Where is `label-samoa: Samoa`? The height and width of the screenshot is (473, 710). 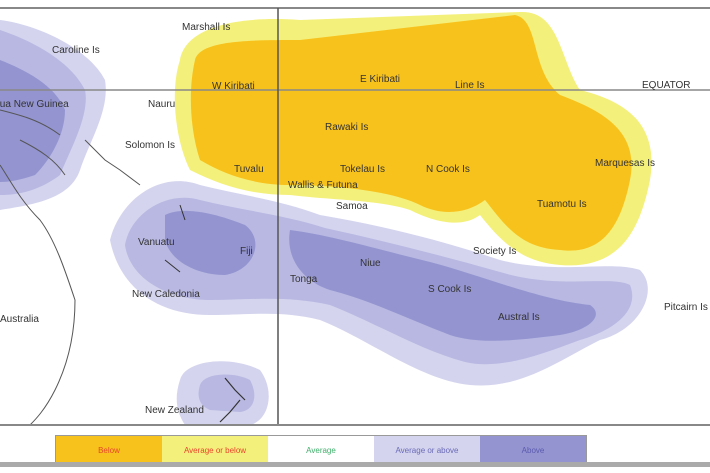 label-samoa: Samoa is located at coordinates (352, 206).